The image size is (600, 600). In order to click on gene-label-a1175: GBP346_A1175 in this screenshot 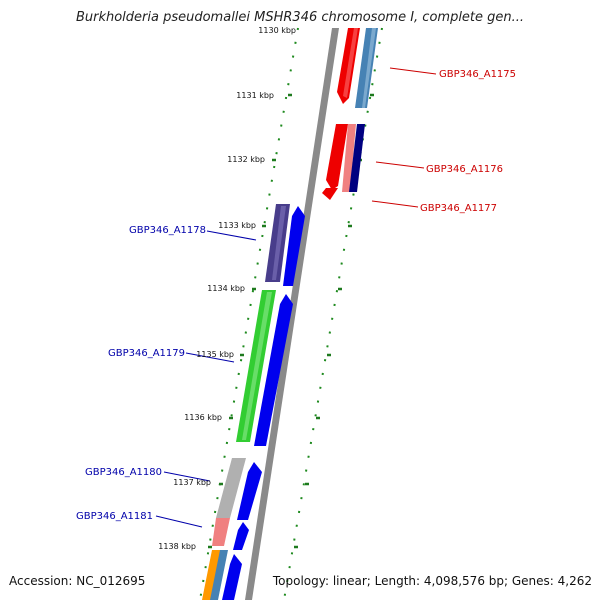, I will do `click(477, 74)`.